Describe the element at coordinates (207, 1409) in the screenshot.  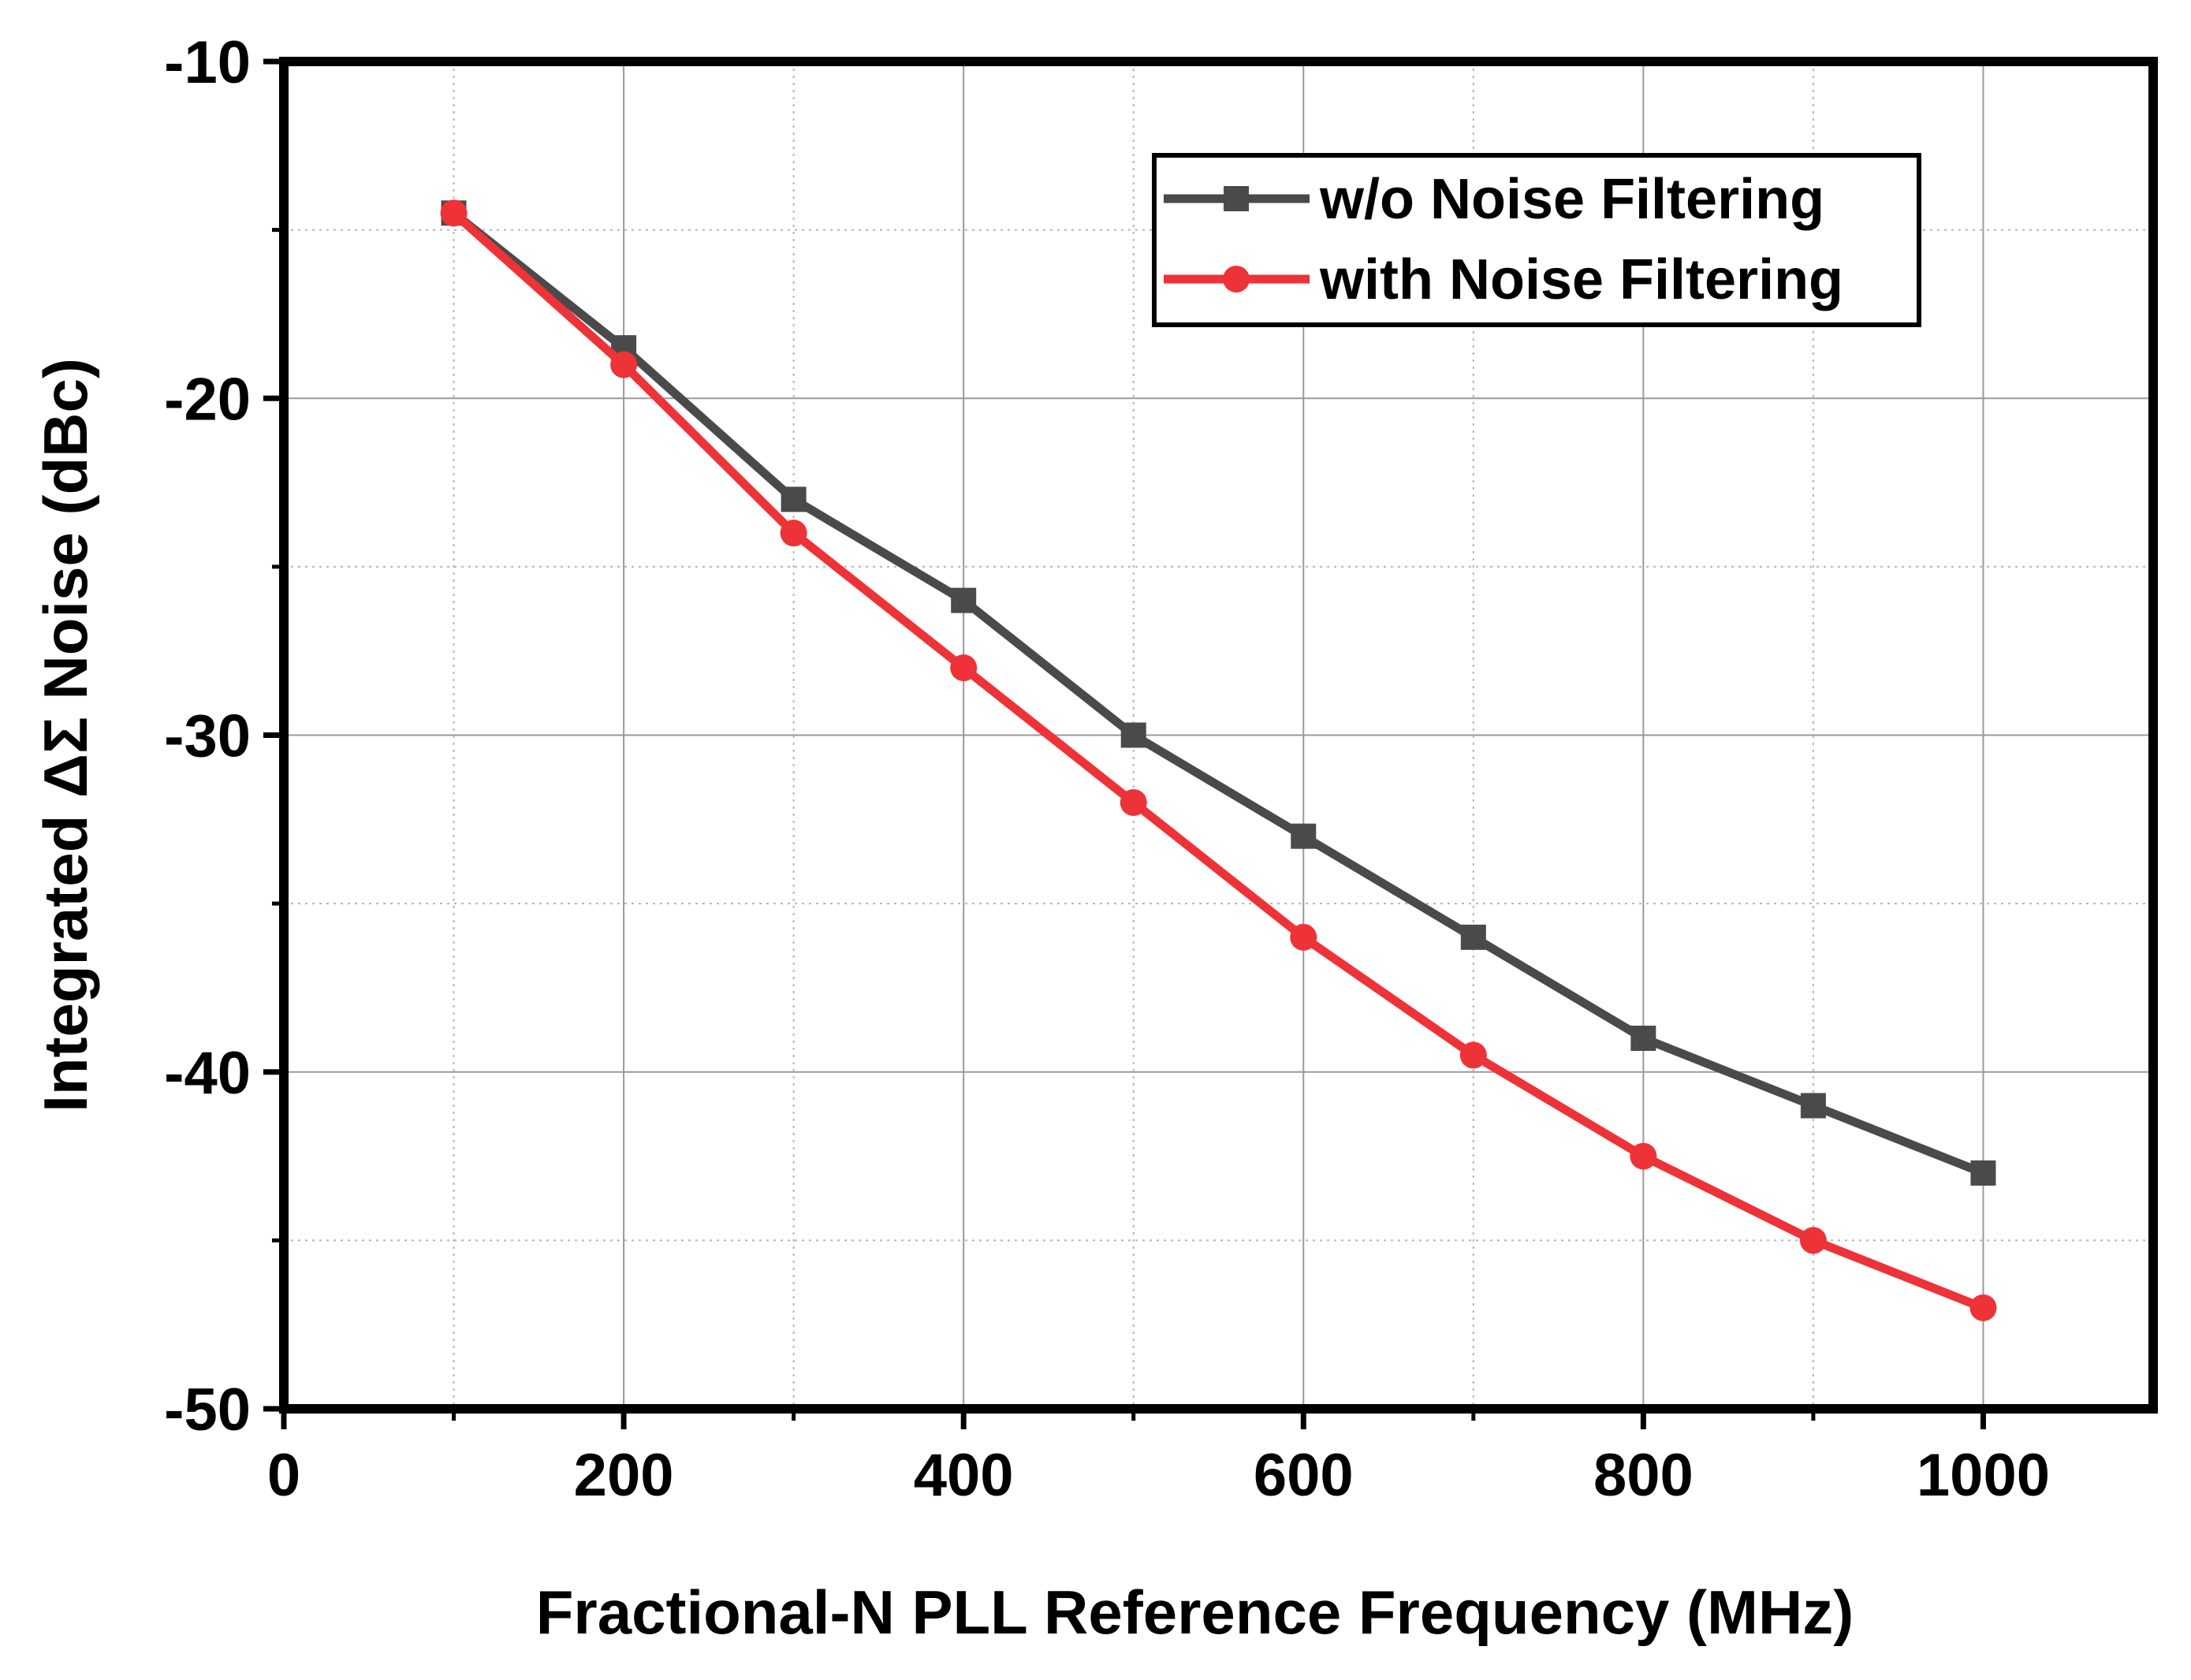
I see `y-tick-label: -50` at that location.